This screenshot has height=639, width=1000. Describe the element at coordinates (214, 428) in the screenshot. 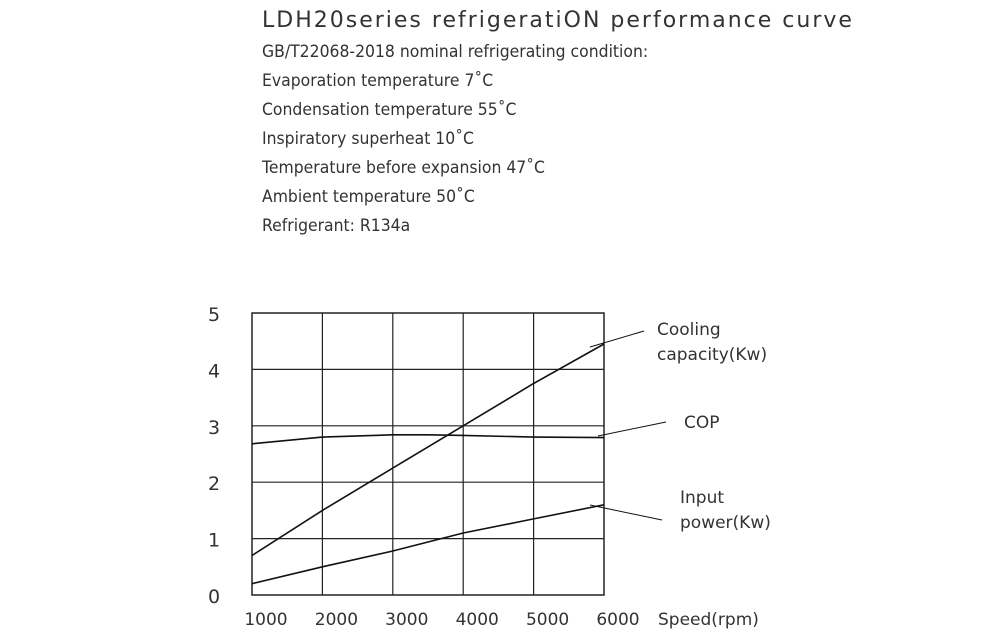

I see `y-tick-label: 3` at that location.